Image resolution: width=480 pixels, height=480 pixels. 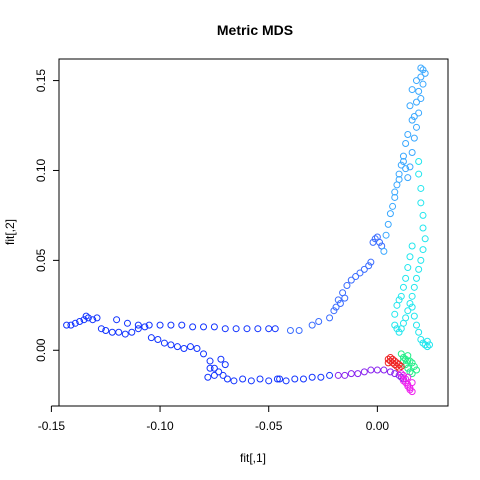 I want to click on x-tick-label: -0.10, so click(x=160, y=426).